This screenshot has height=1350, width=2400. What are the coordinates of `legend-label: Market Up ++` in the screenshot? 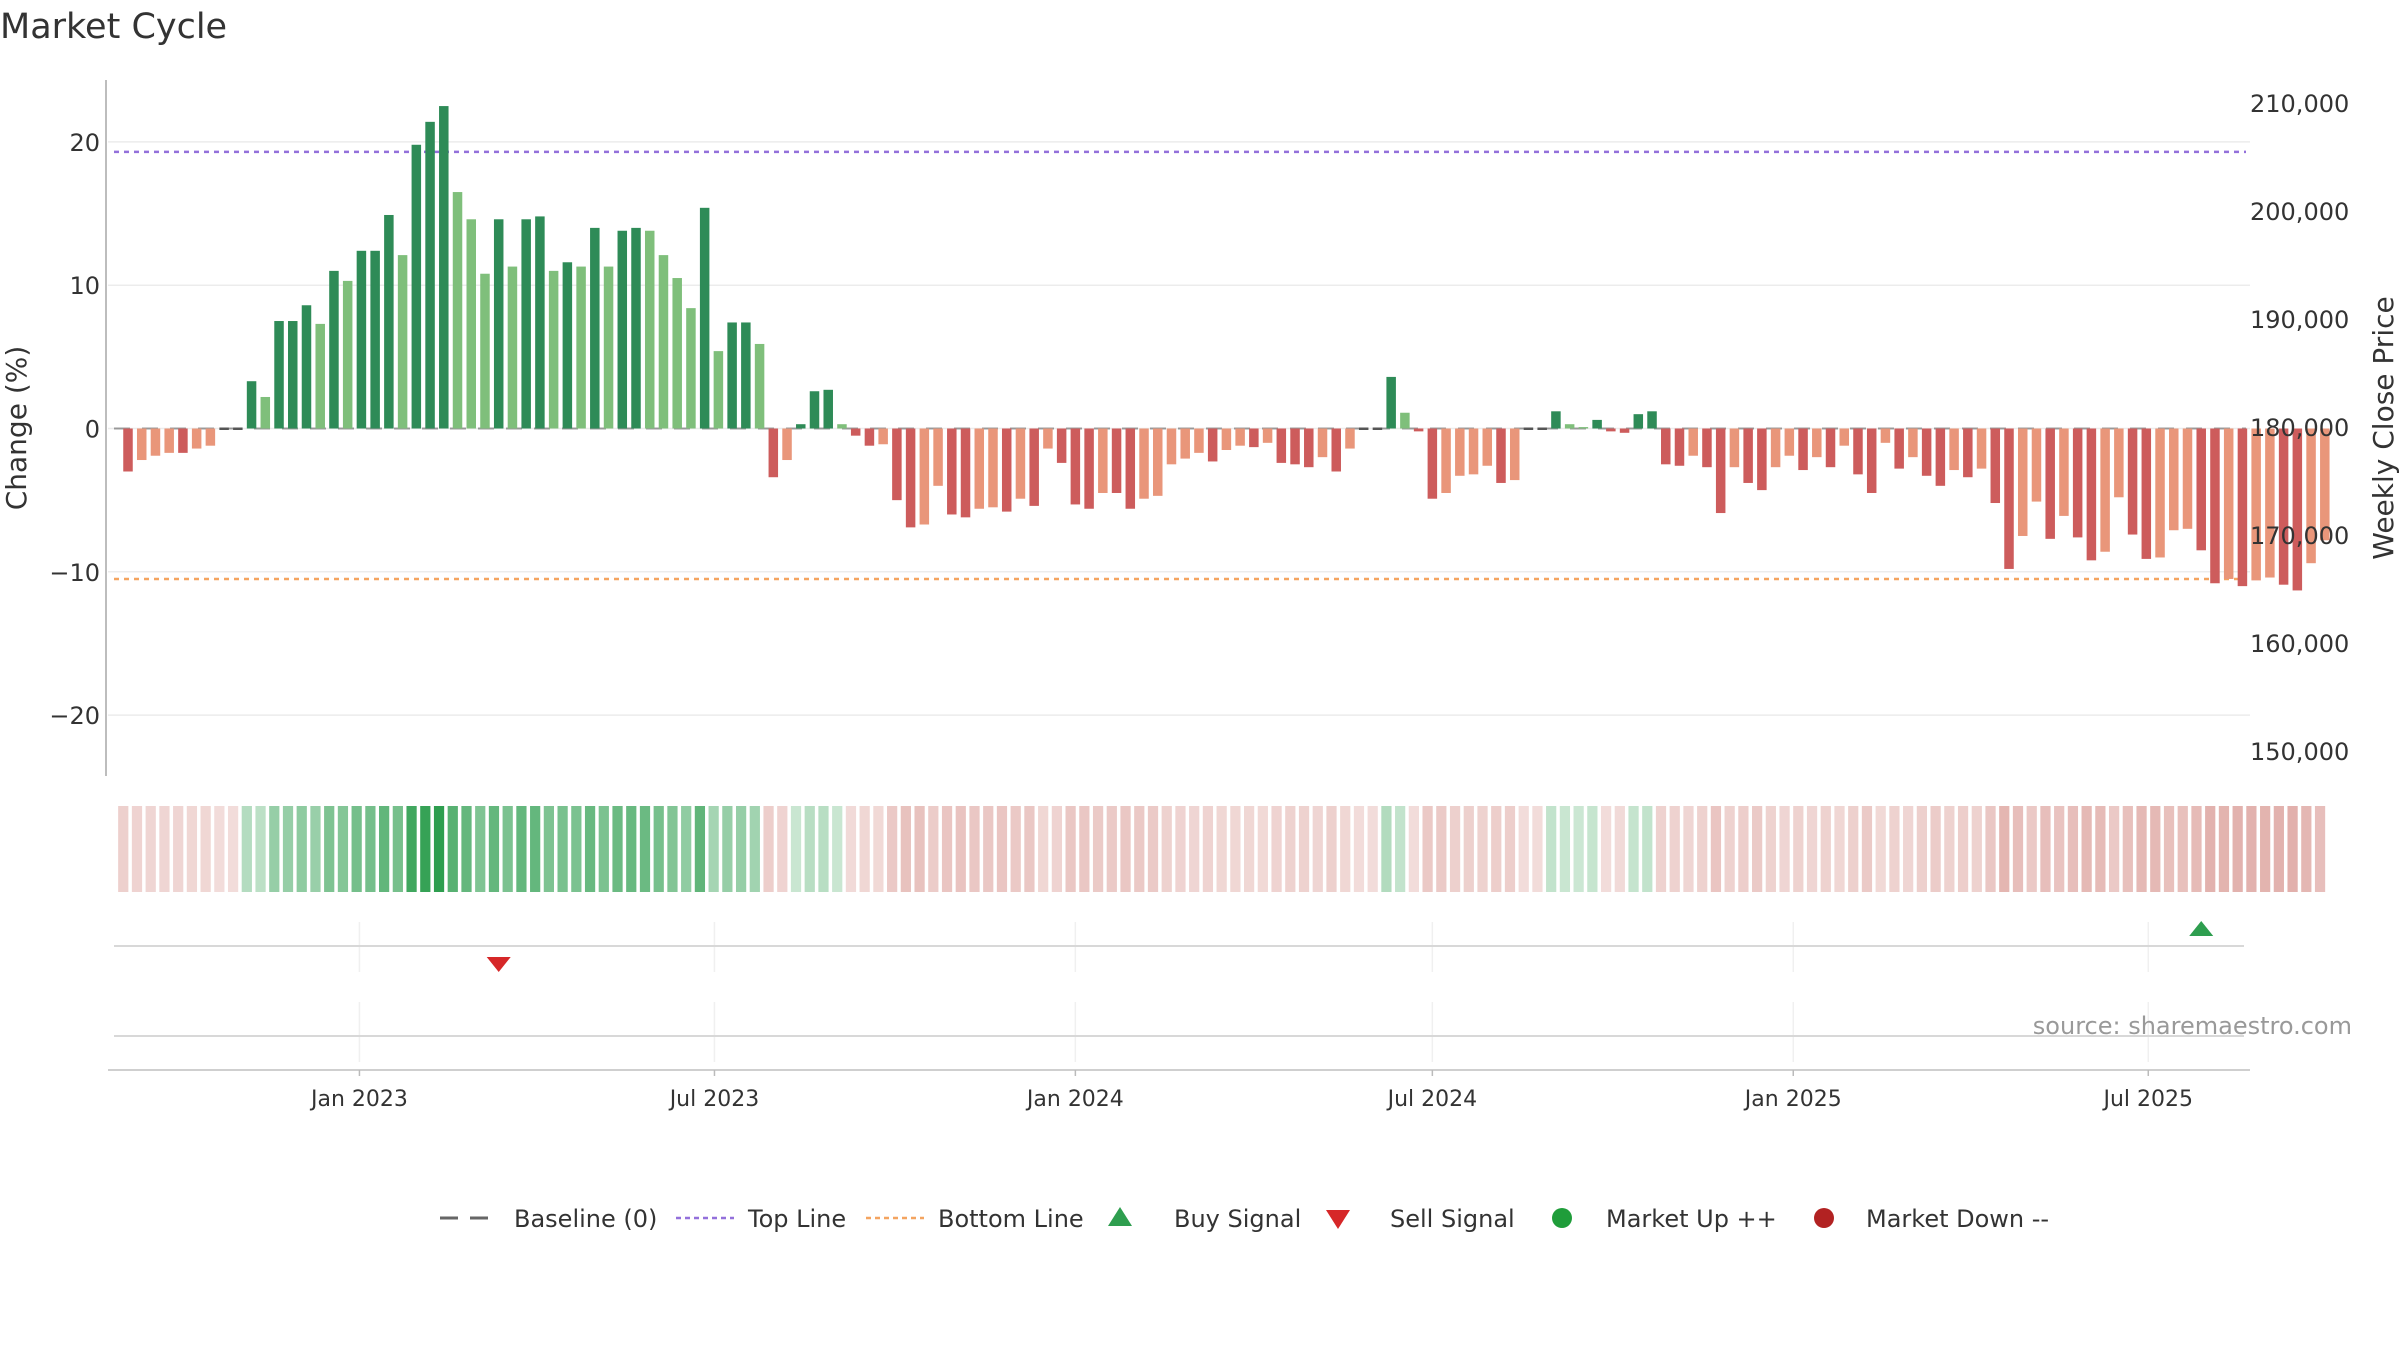 It's located at (1691, 1219).